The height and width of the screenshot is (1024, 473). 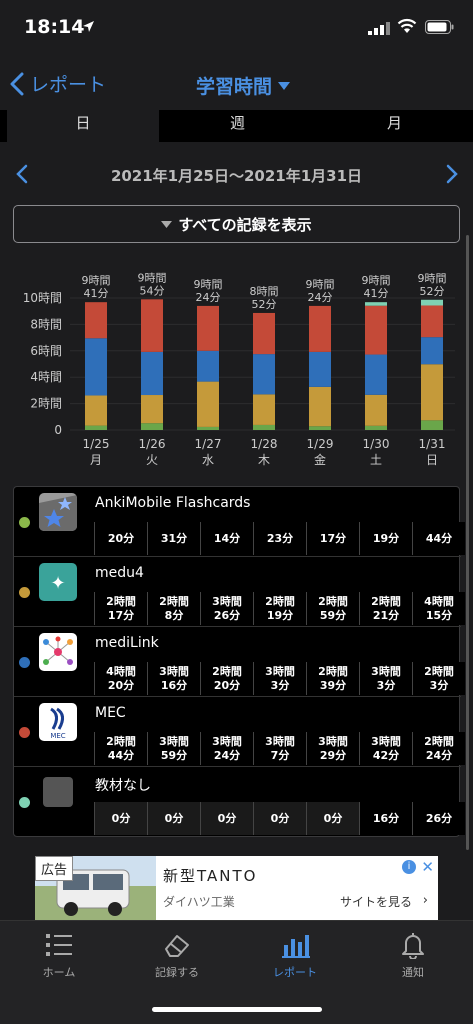 I want to click on material-name: medu4, so click(x=119, y=573).